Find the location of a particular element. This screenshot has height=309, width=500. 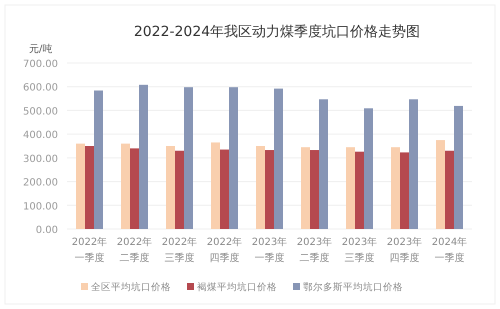

y-tick-label: 500.00 is located at coordinates (40, 112).